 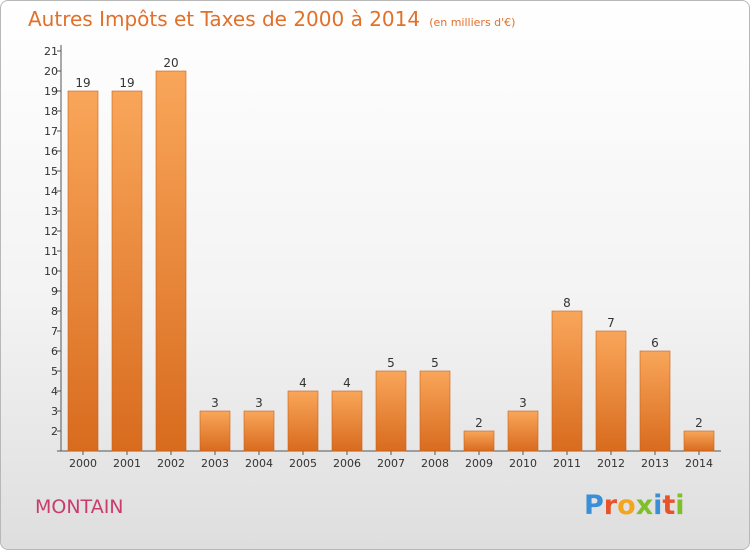 I want to click on y-tick-label: 10, so click(x=51, y=271).